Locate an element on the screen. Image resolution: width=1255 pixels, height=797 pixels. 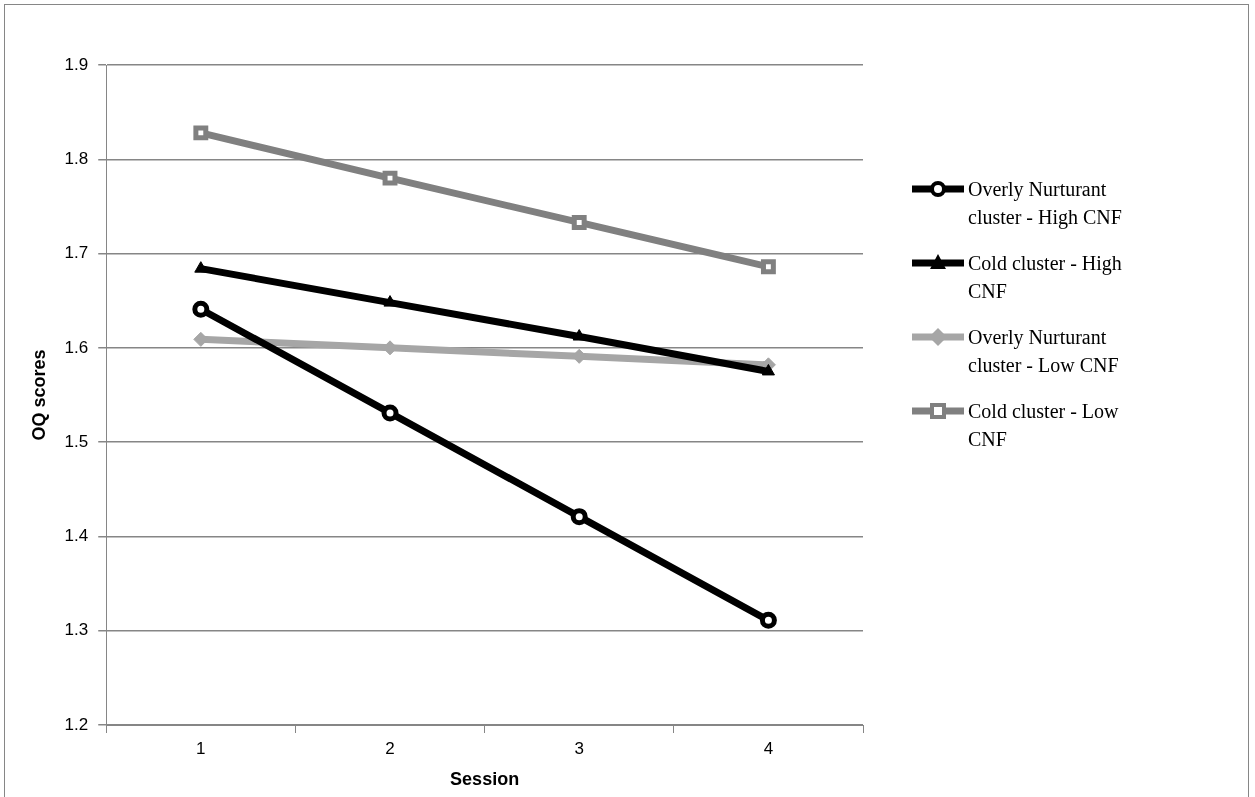
x-tick-label: 4 is located at coordinates (768, 748).